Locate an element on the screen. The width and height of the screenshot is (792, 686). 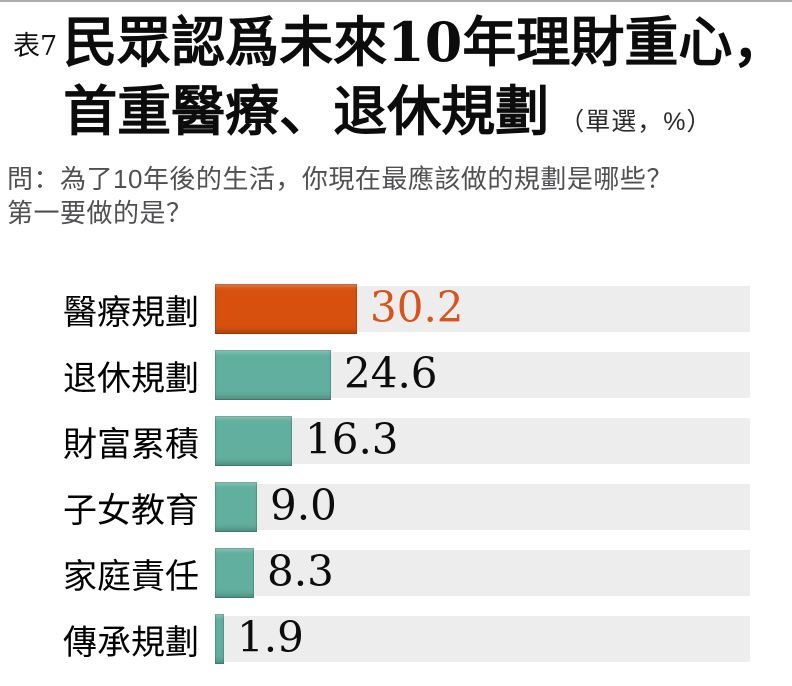
bar-row: 家庭責任 8.3 is located at coordinates (396, 573).